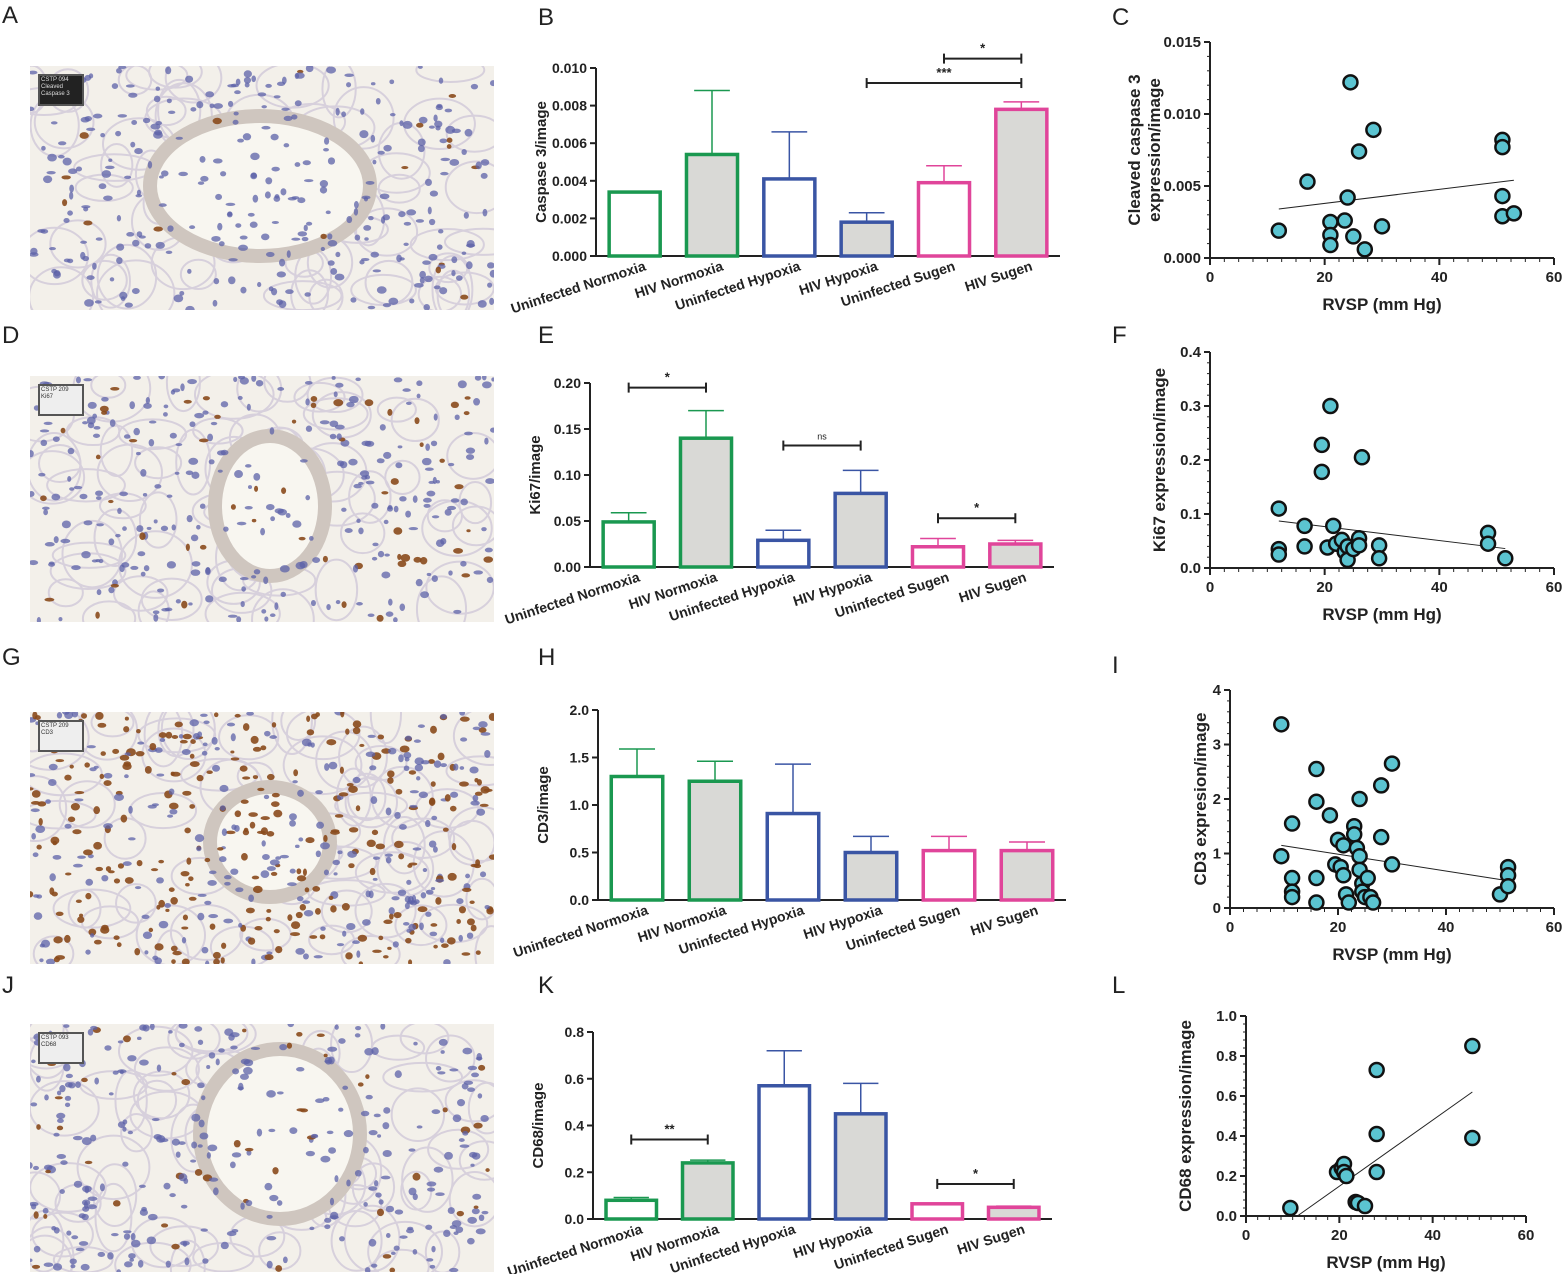  What do you see at coordinates (1119, 335) in the screenshot?
I see `panel-label-f: F` at bounding box center [1119, 335].